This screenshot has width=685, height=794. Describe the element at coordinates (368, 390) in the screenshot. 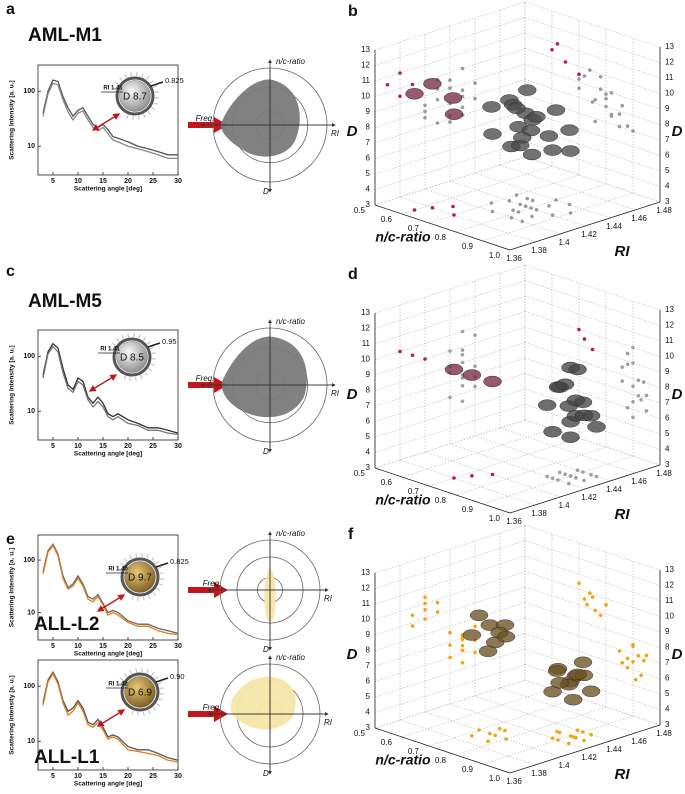

I see `z-tick-label: 8` at that location.